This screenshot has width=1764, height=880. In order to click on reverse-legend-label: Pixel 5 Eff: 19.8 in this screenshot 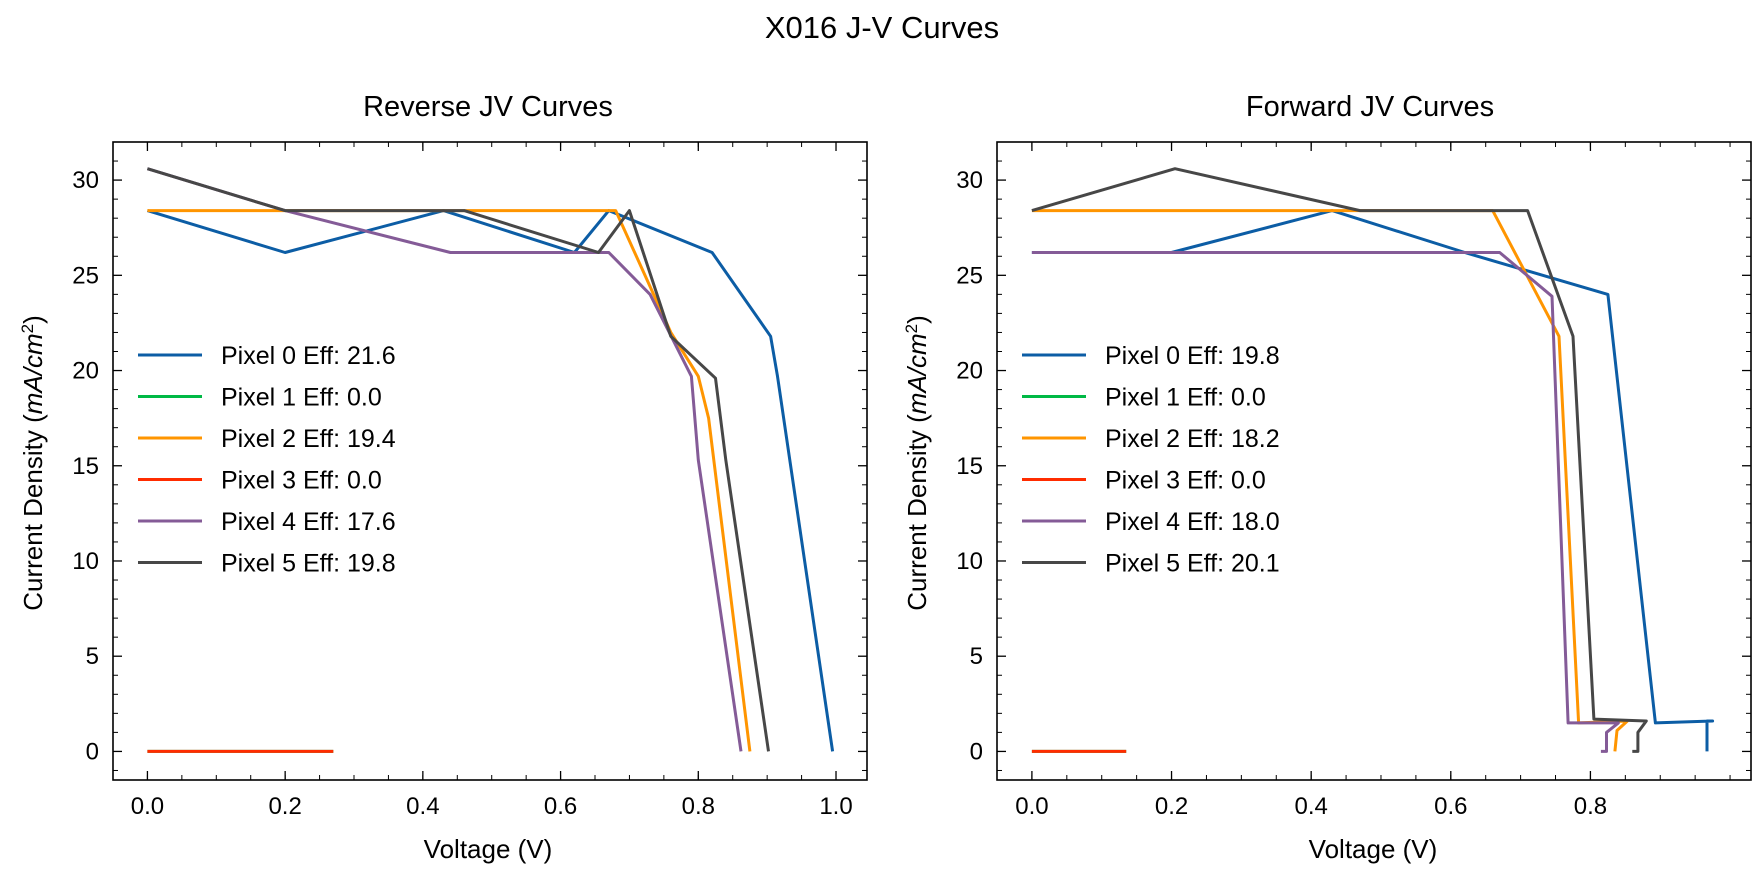, I will do `click(308, 564)`.